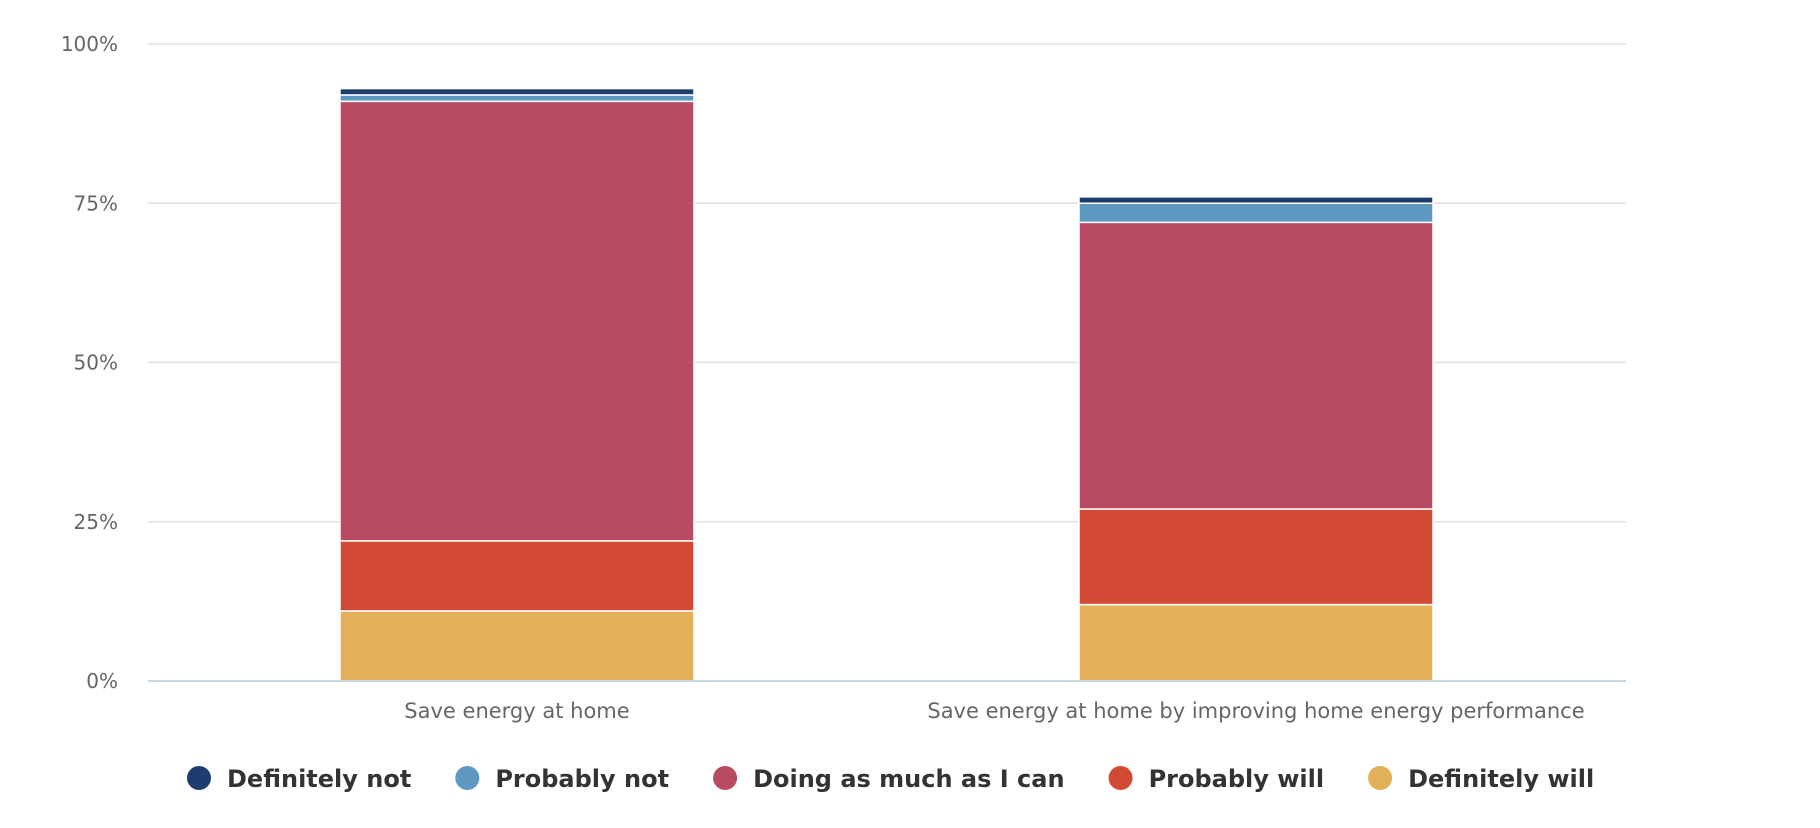 The width and height of the screenshot is (1820, 828). Describe the element at coordinates (1237, 779) in the screenshot. I see `legend-label: Probably will` at that location.